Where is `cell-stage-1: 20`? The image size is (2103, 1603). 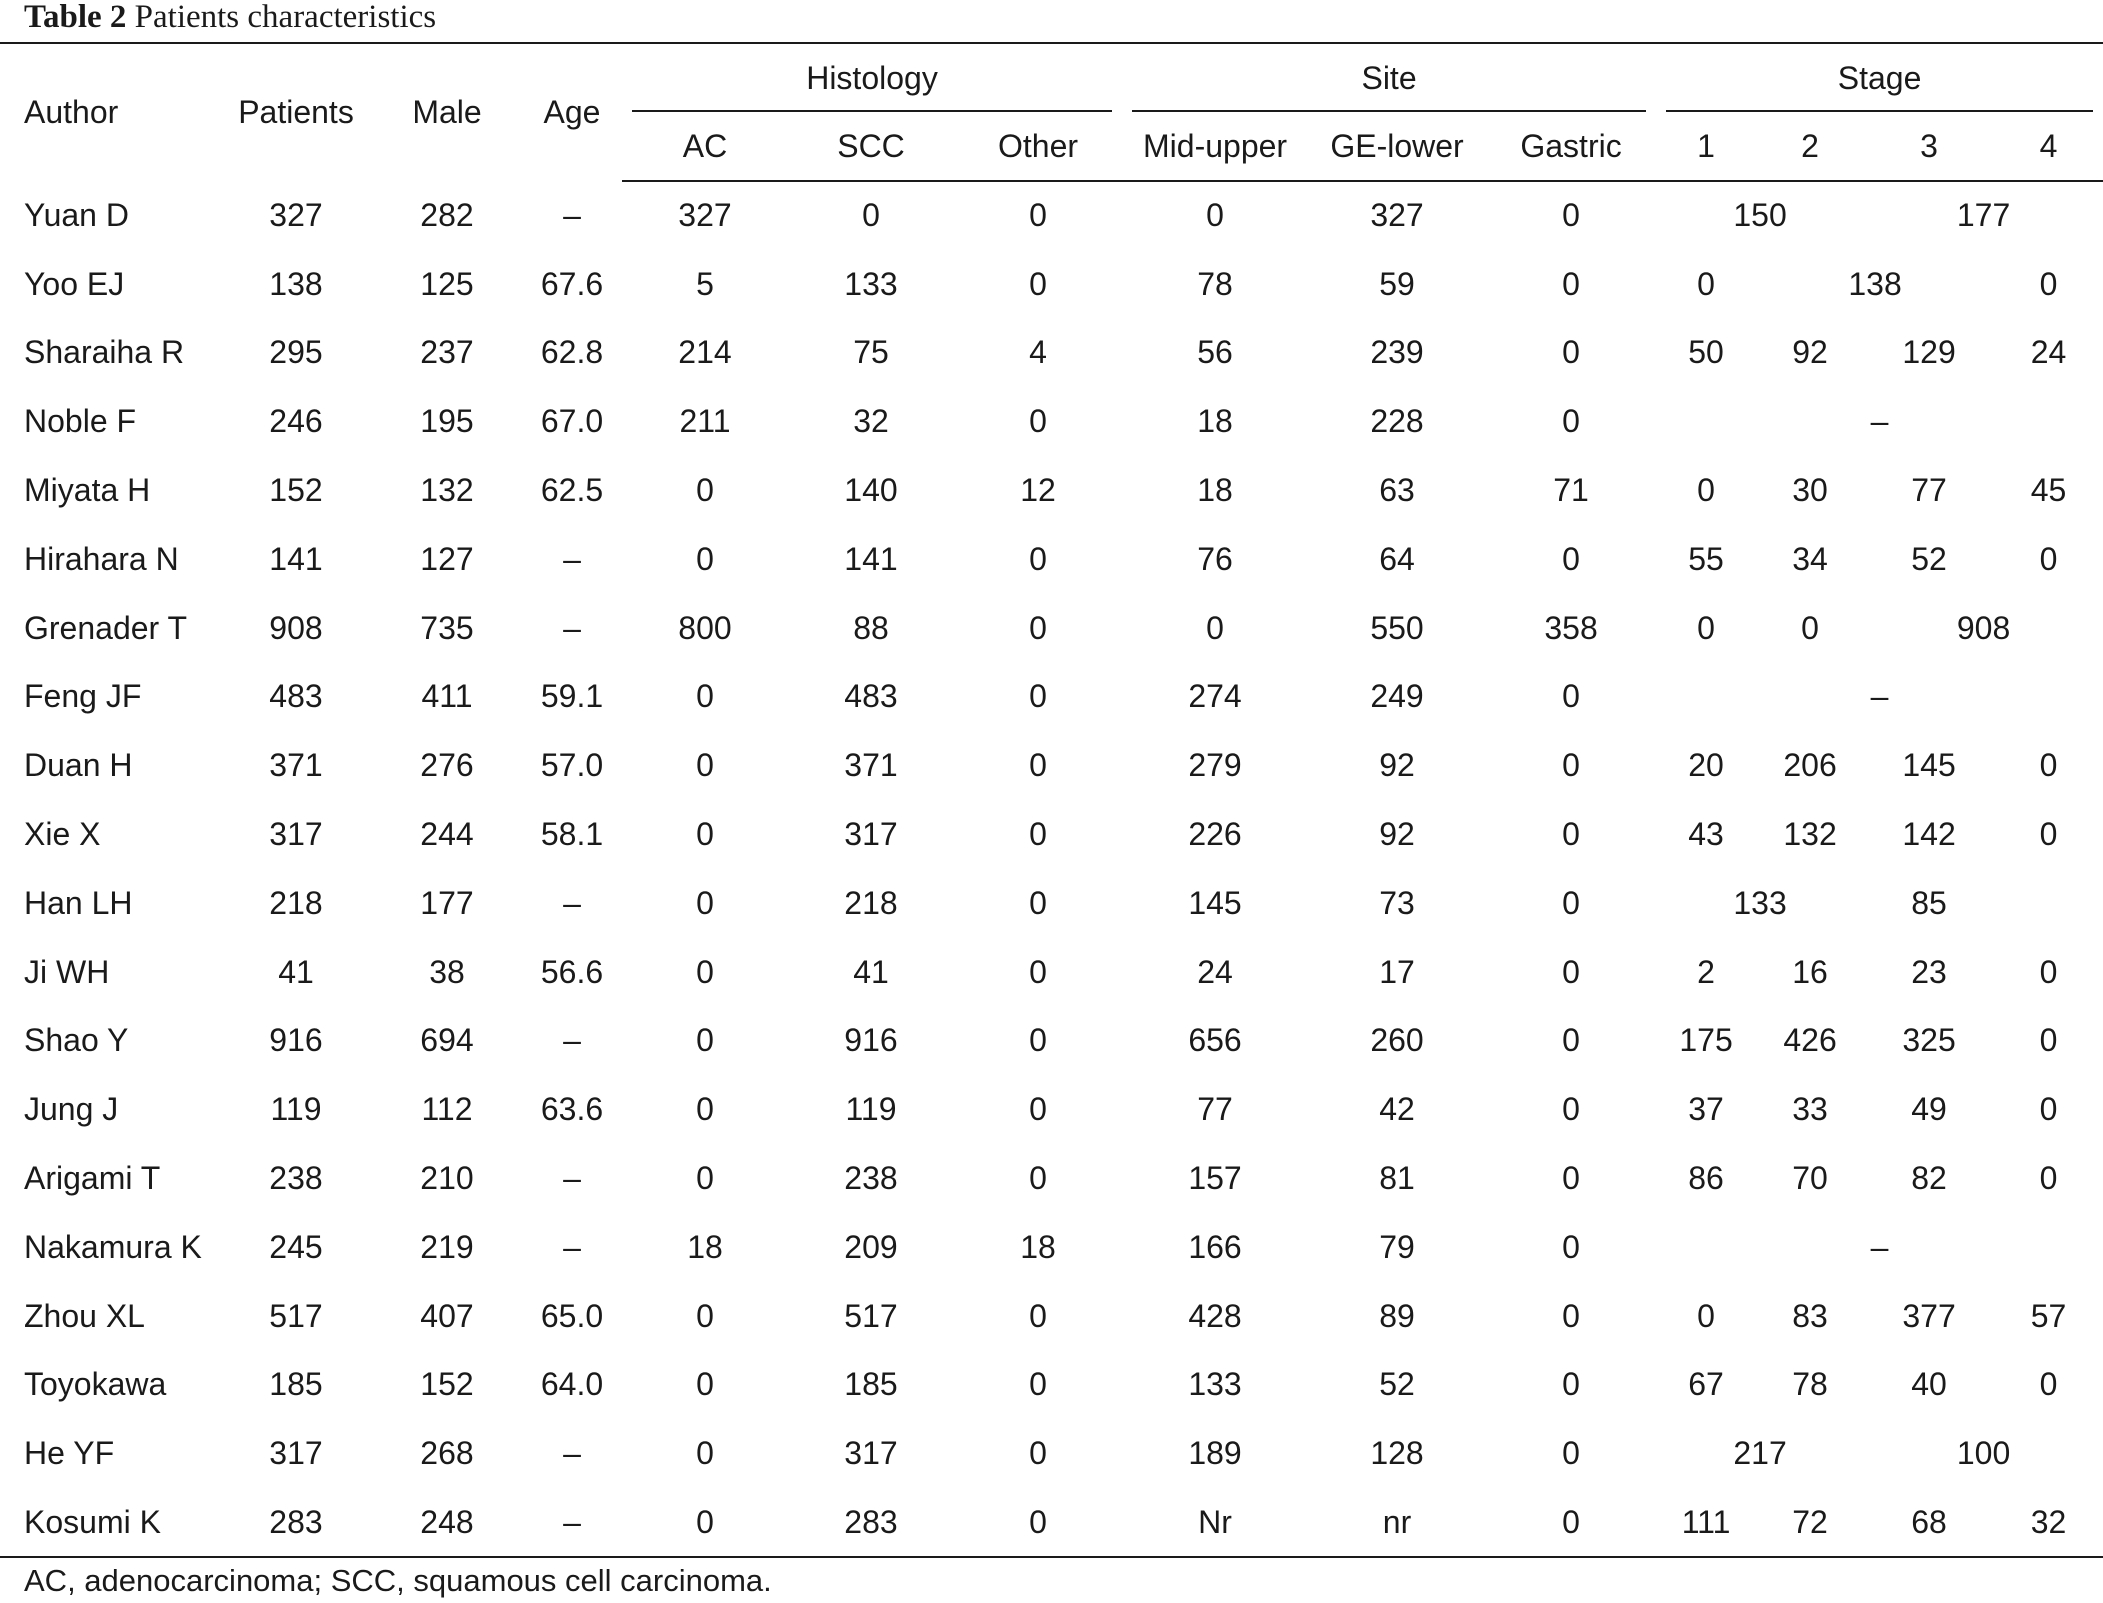 cell-stage-1: 20 is located at coordinates (1706, 765).